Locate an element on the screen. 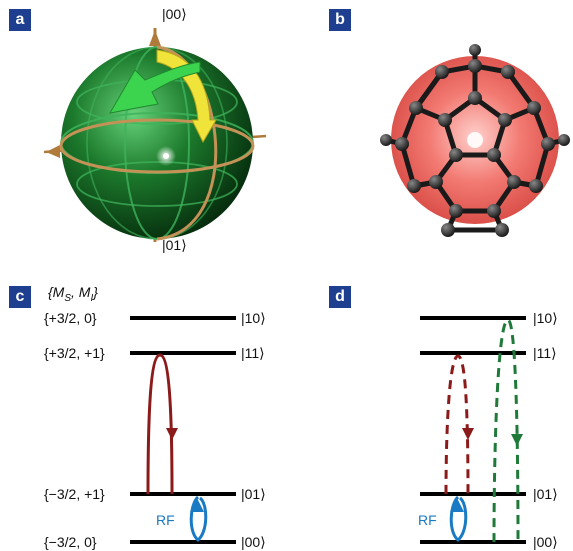  header-close: } is located at coordinates (95, 292).